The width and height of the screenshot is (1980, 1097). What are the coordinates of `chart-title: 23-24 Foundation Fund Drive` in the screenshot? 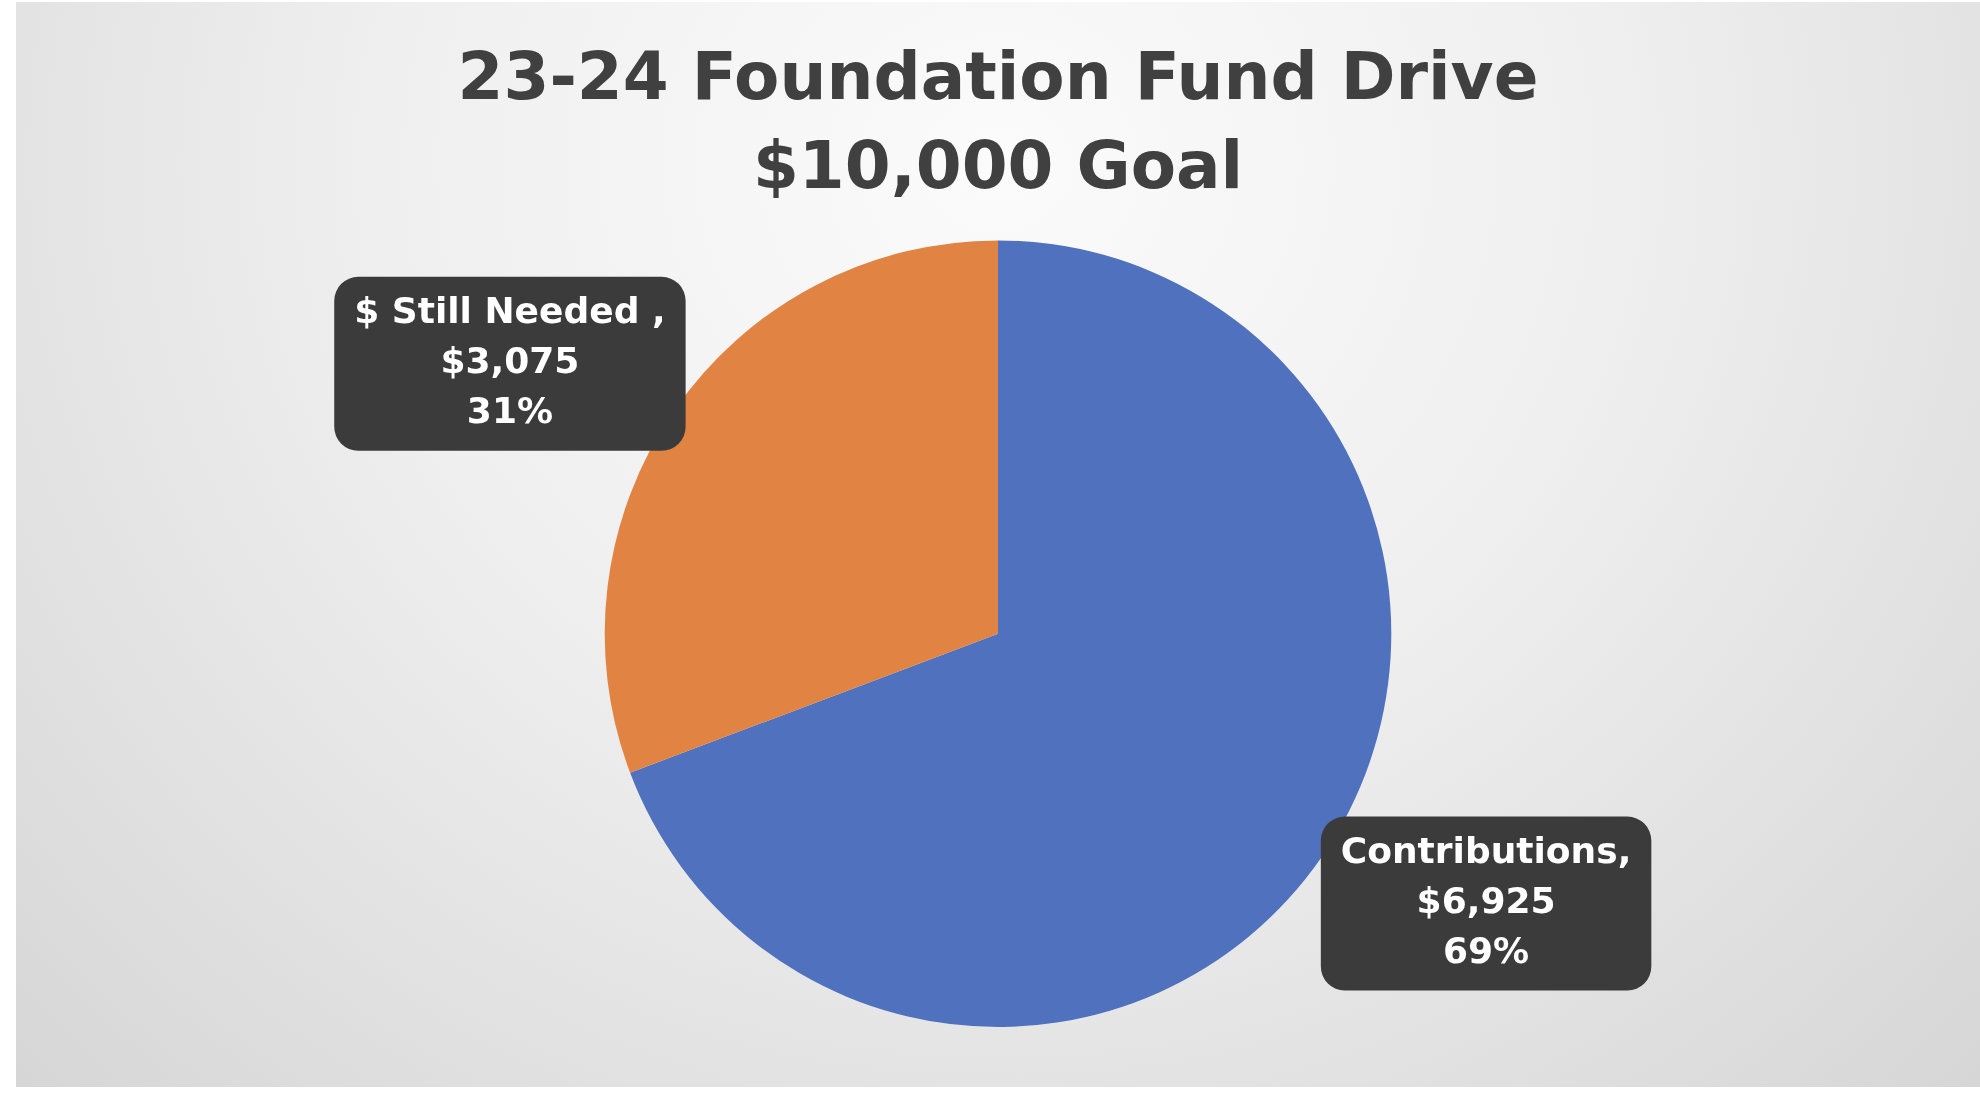 It's located at (998, 76).